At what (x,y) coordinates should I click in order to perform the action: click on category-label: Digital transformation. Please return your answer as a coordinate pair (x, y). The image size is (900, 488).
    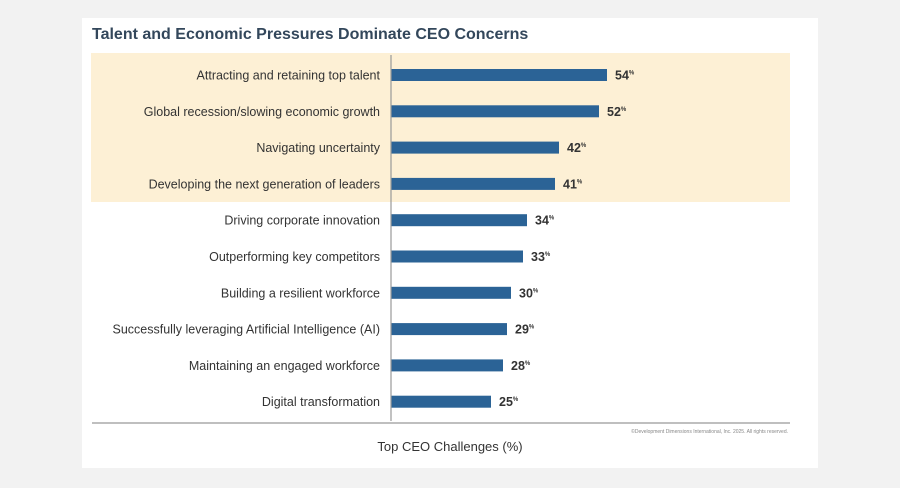
    Looking at the image, I should click on (321, 402).